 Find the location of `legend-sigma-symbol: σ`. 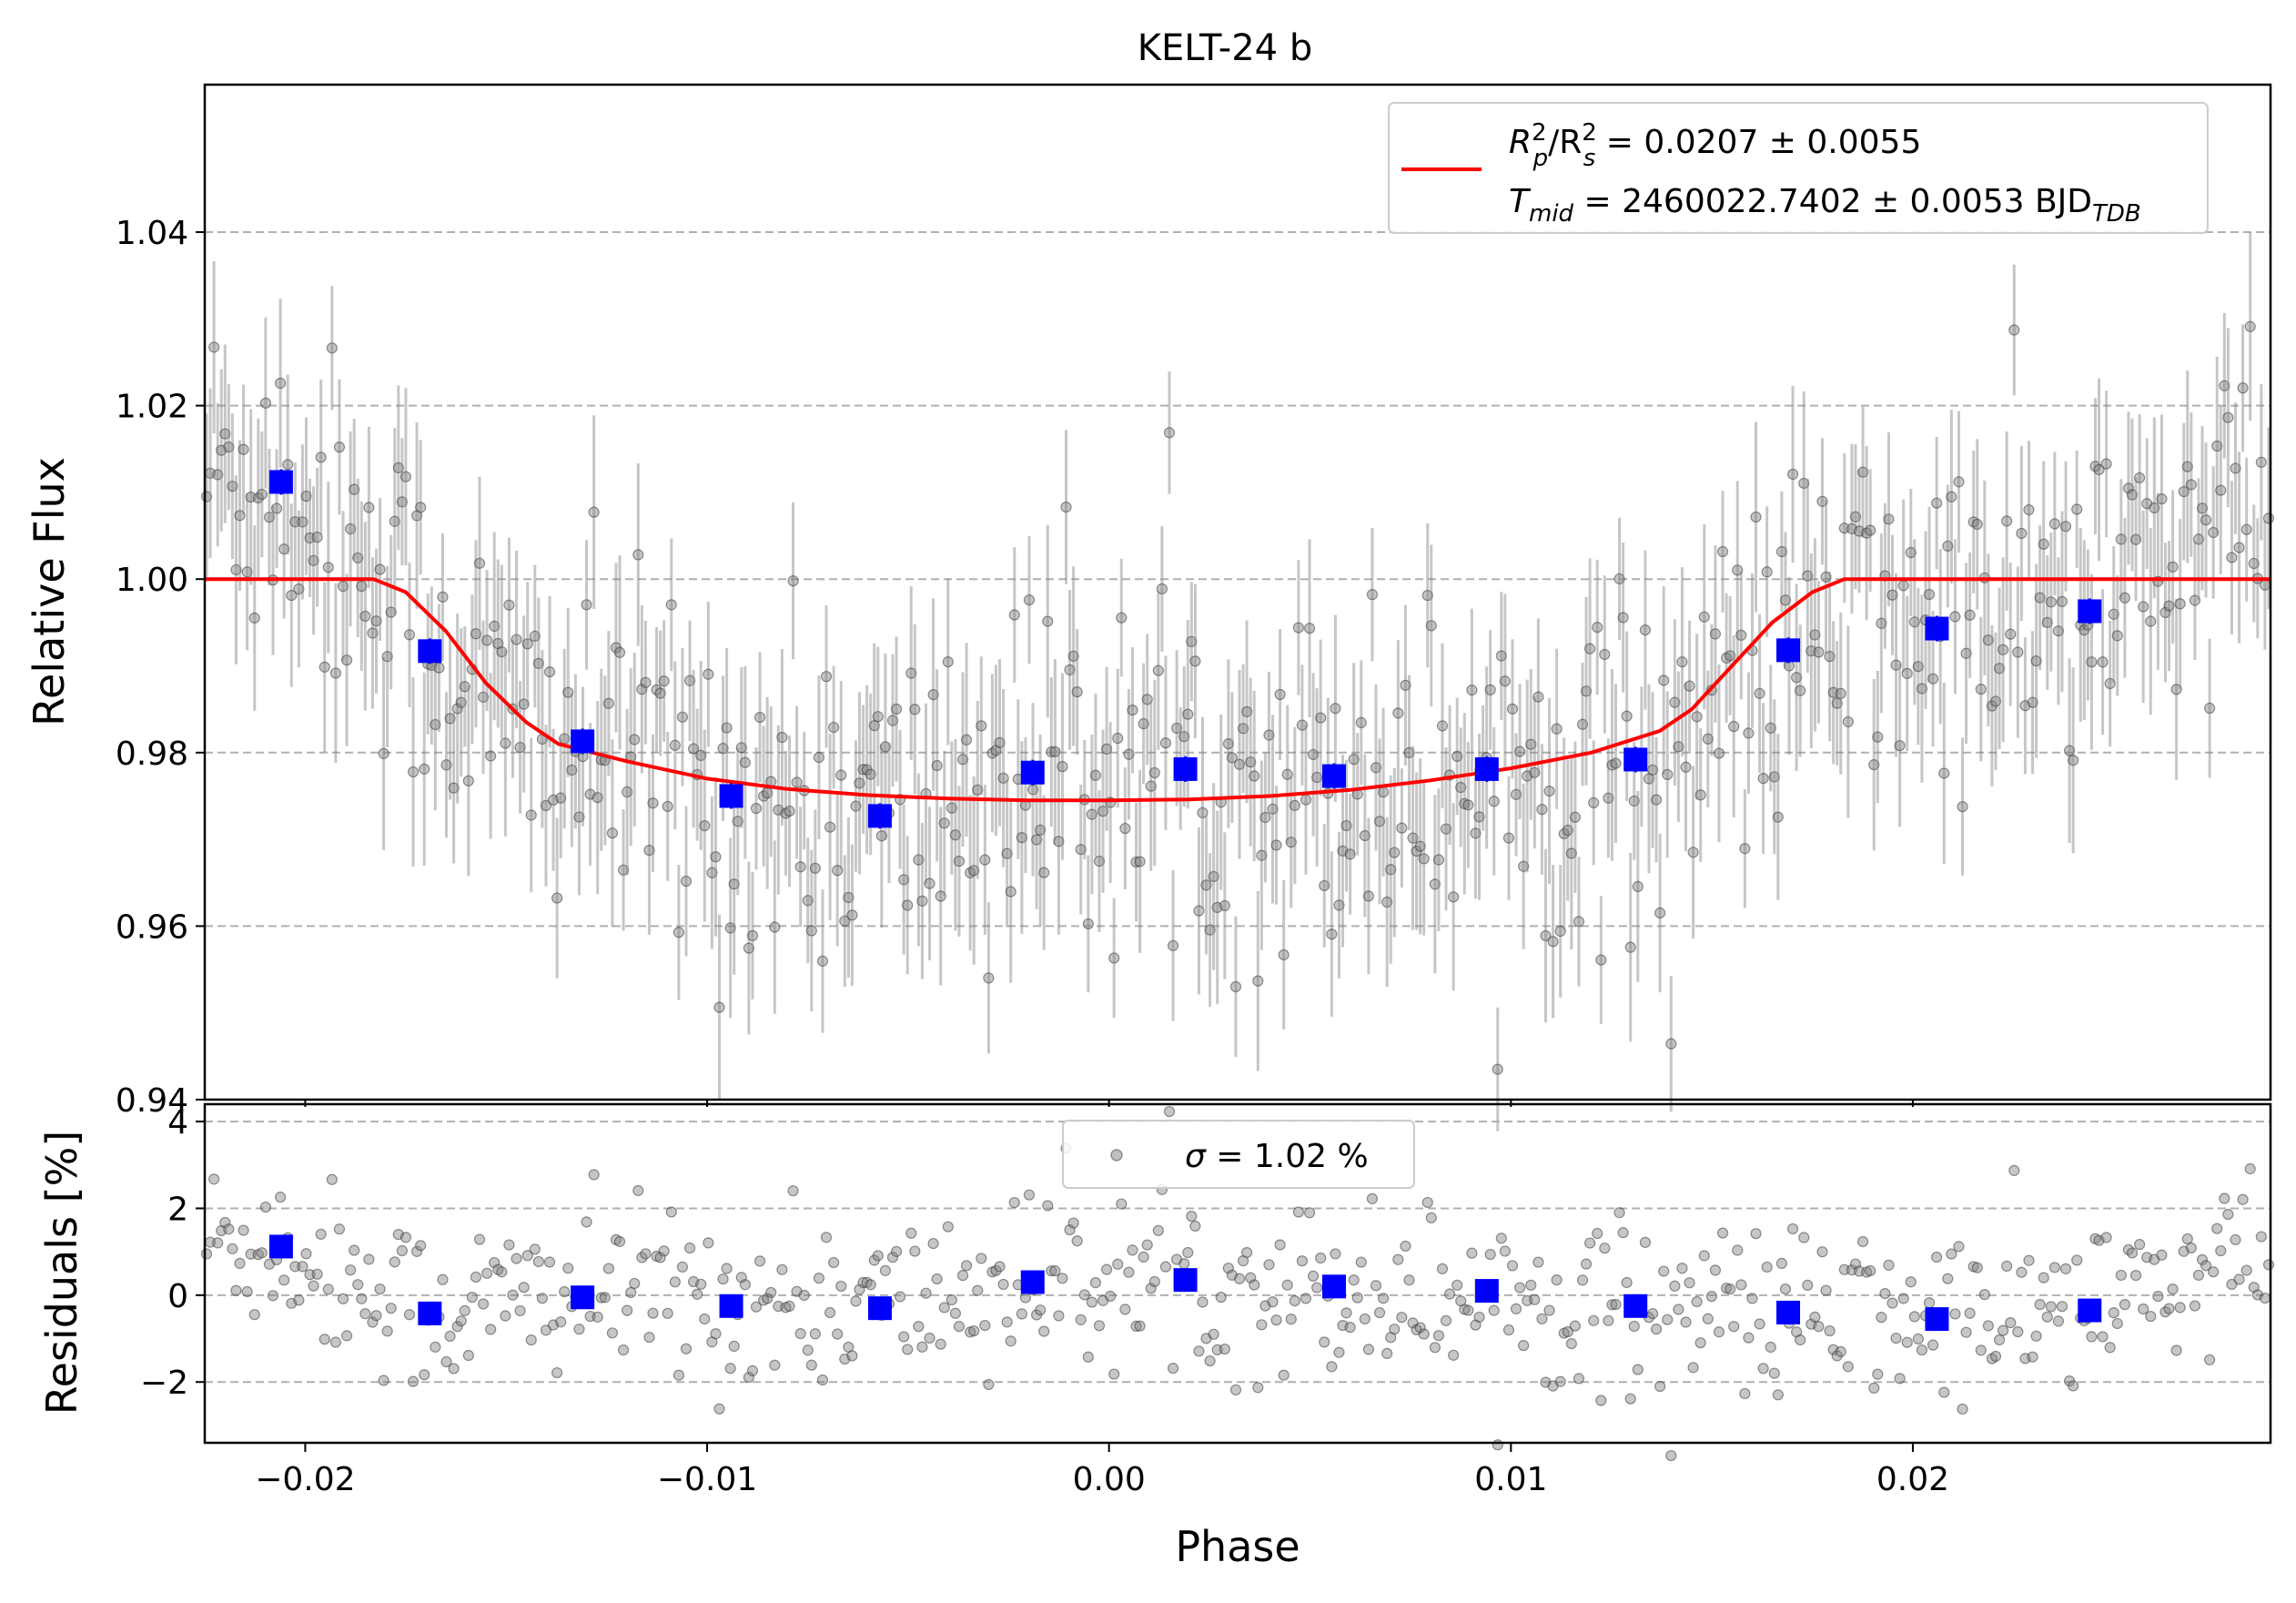

legend-sigma-symbol: σ is located at coordinates (1196, 1156).